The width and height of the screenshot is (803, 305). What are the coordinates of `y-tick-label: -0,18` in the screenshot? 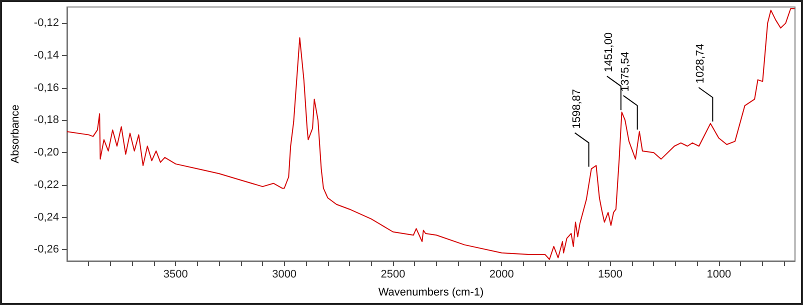 It's located at (46, 120).